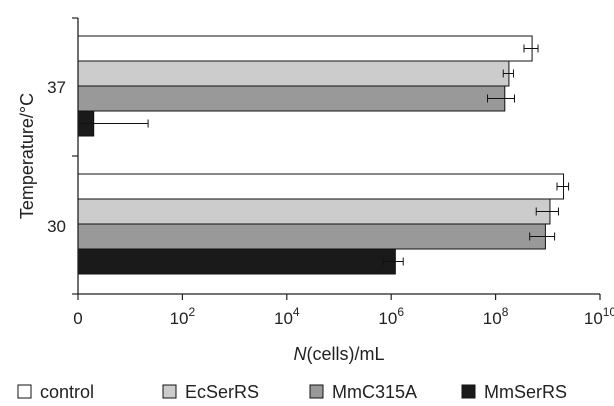 This screenshot has height=406, width=614. I want to click on x-tick-label: 10⁸, so click(496, 316).